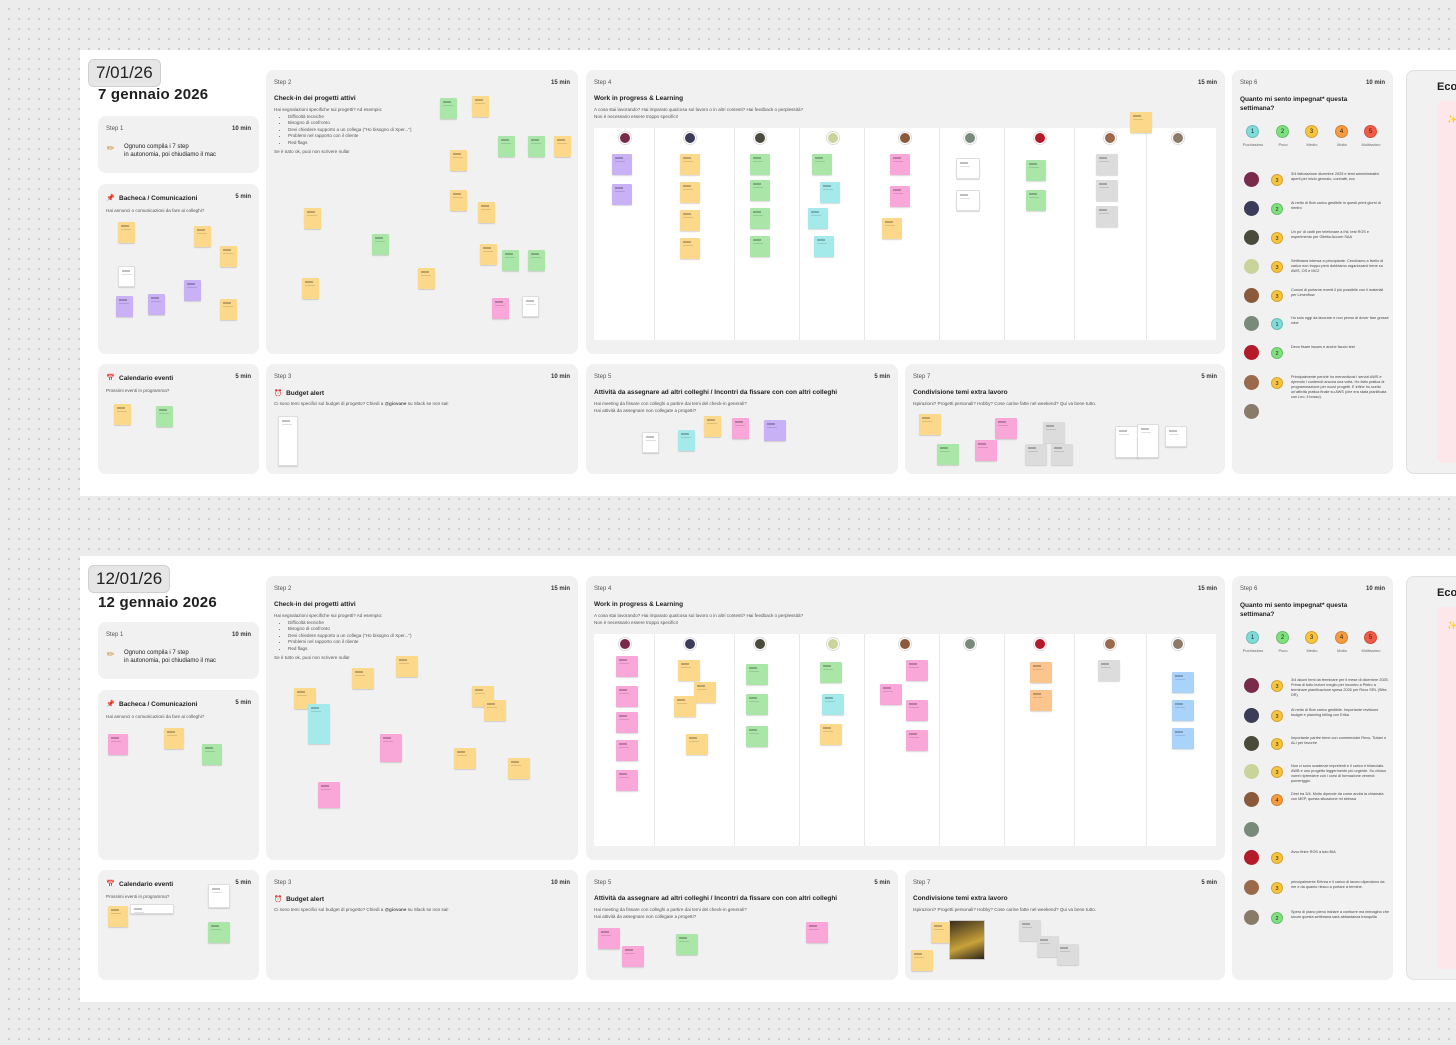 The image size is (1456, 1045). Describe the element at coordinates (967, 940) in the screenshot. I see `photo` at that location.